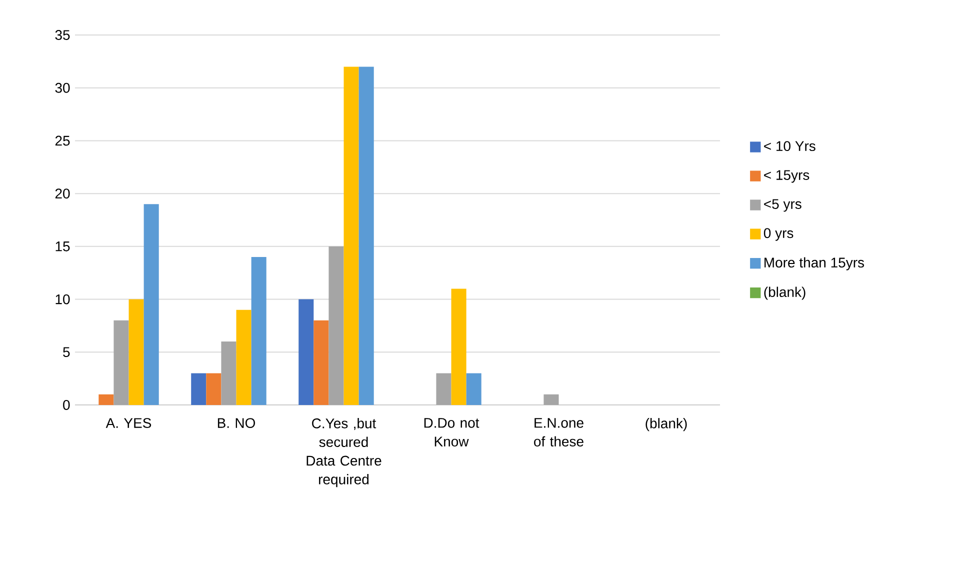 This screenshot has width=965, height=581. I want to click on y-tick-label: 30, so click(62, 87).